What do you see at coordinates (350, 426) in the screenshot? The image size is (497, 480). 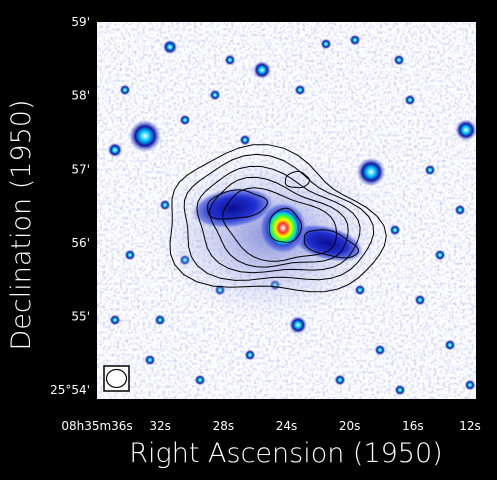 I see `x-tick-label: 20s` at bounding box center [350, 426].